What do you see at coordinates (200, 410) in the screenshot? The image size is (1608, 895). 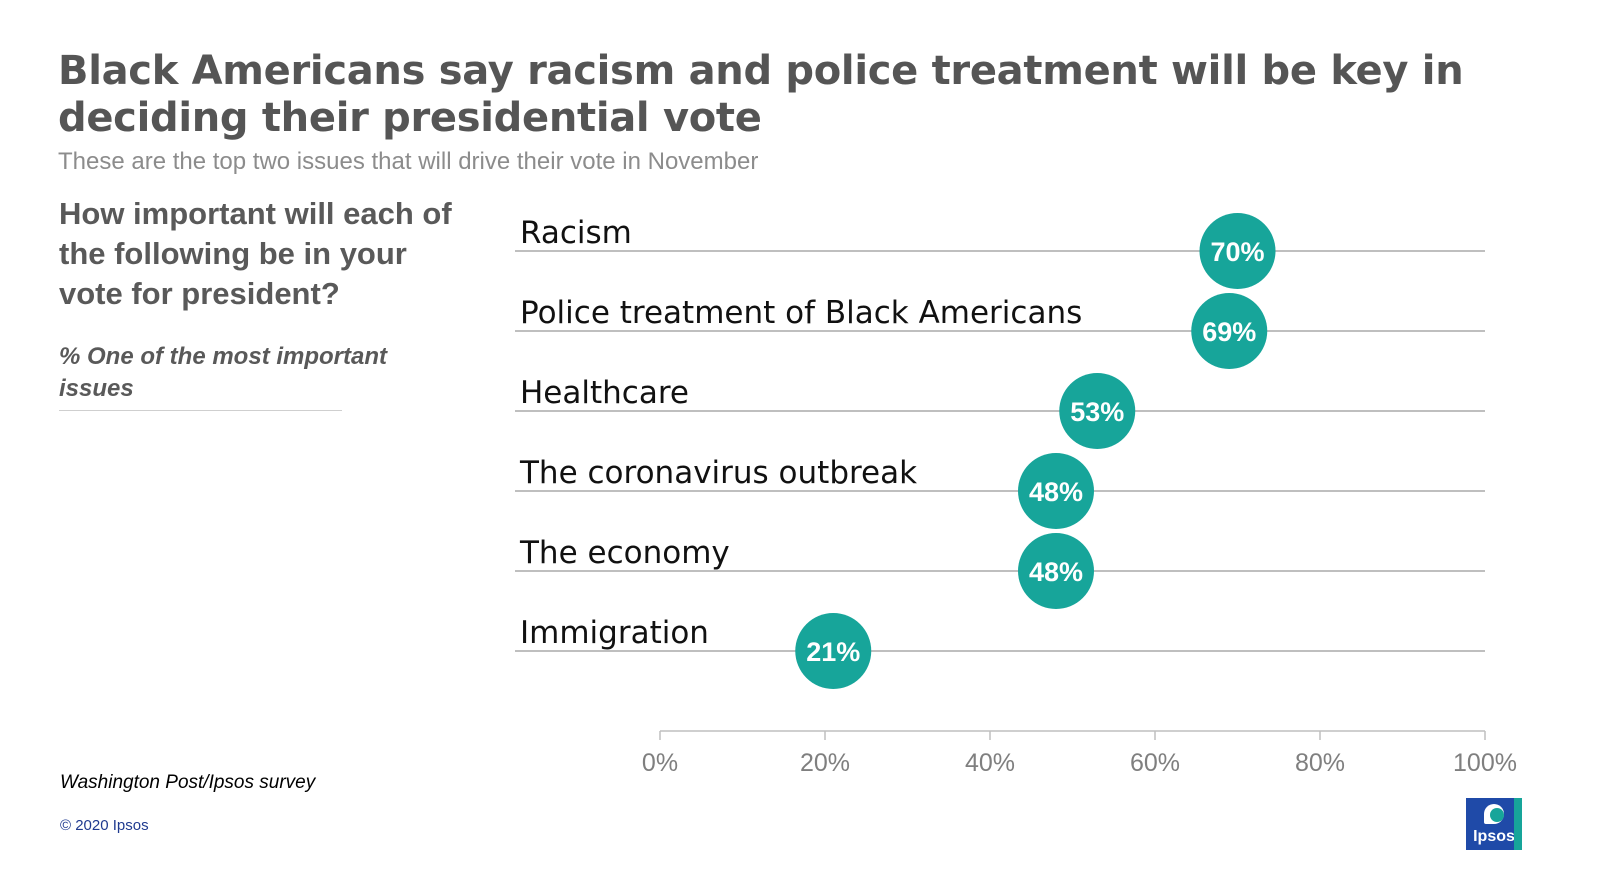 I see `measure-divider` at bounding box center [200, 410].